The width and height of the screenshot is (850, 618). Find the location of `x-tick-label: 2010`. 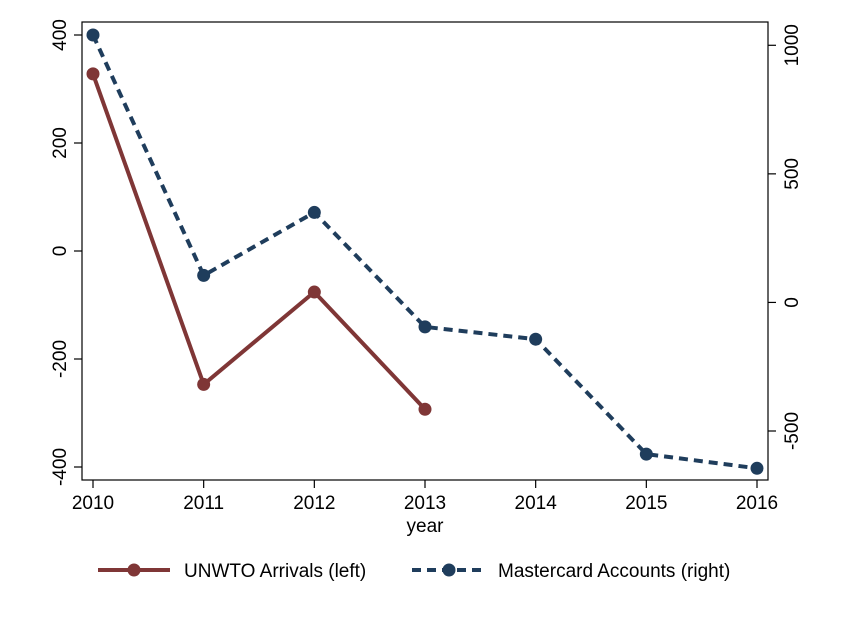

x-tick-label: 2010 is located at coordinates (93, 503).